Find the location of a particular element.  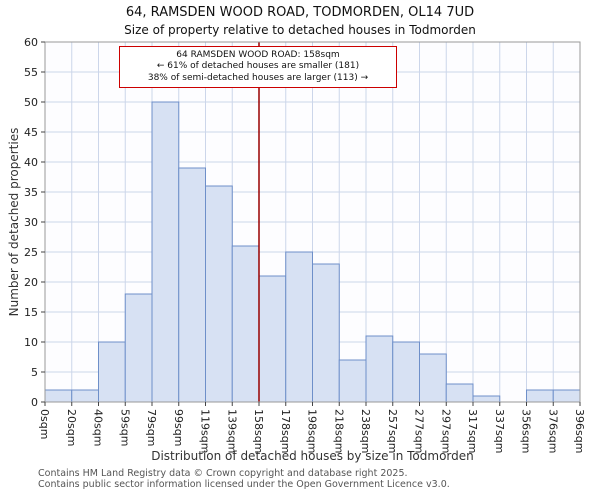

bar-218sqm is located at coordinates (352, 381).